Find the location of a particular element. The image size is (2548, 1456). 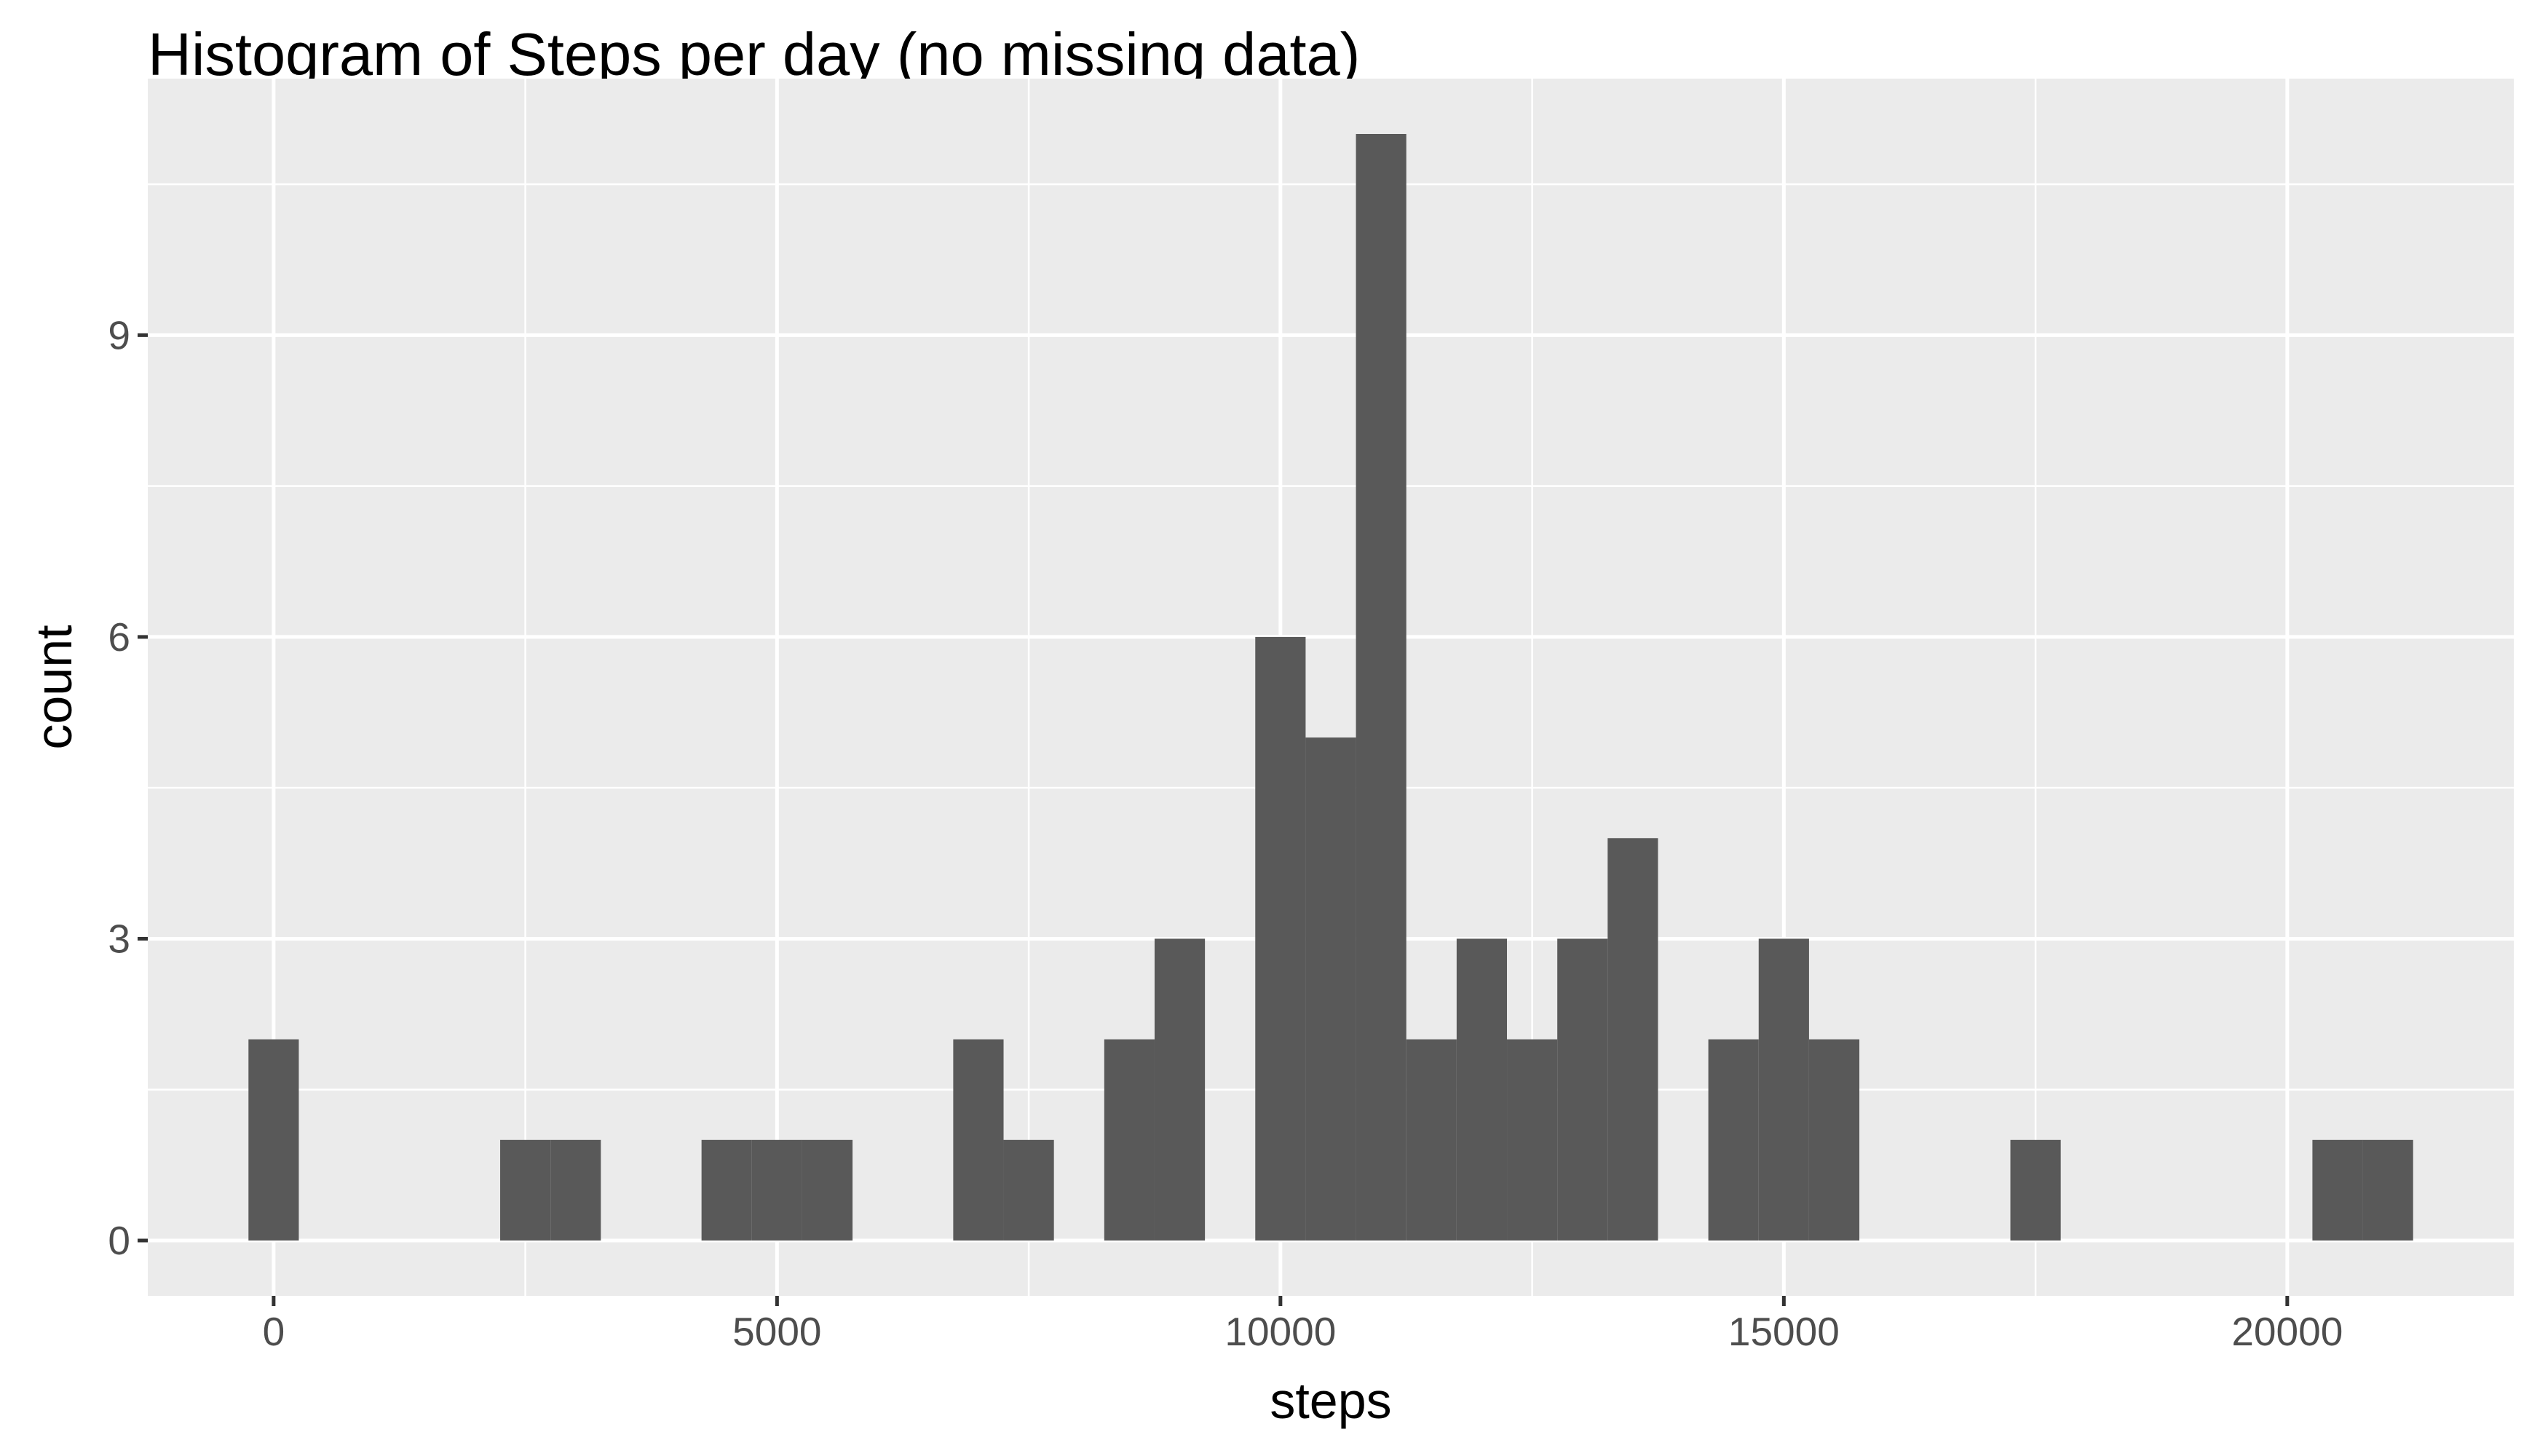

y-tick-label: 6 is located at coordinates (119, 637).